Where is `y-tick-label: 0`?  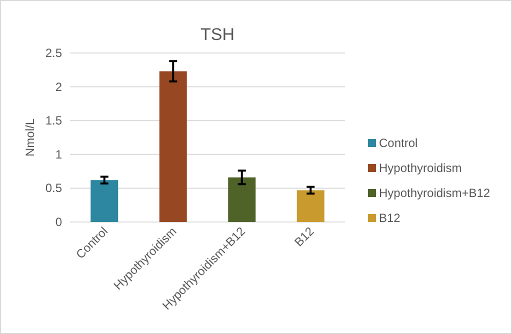 y-tick-label: 0 is located at coordinates (58, 222).